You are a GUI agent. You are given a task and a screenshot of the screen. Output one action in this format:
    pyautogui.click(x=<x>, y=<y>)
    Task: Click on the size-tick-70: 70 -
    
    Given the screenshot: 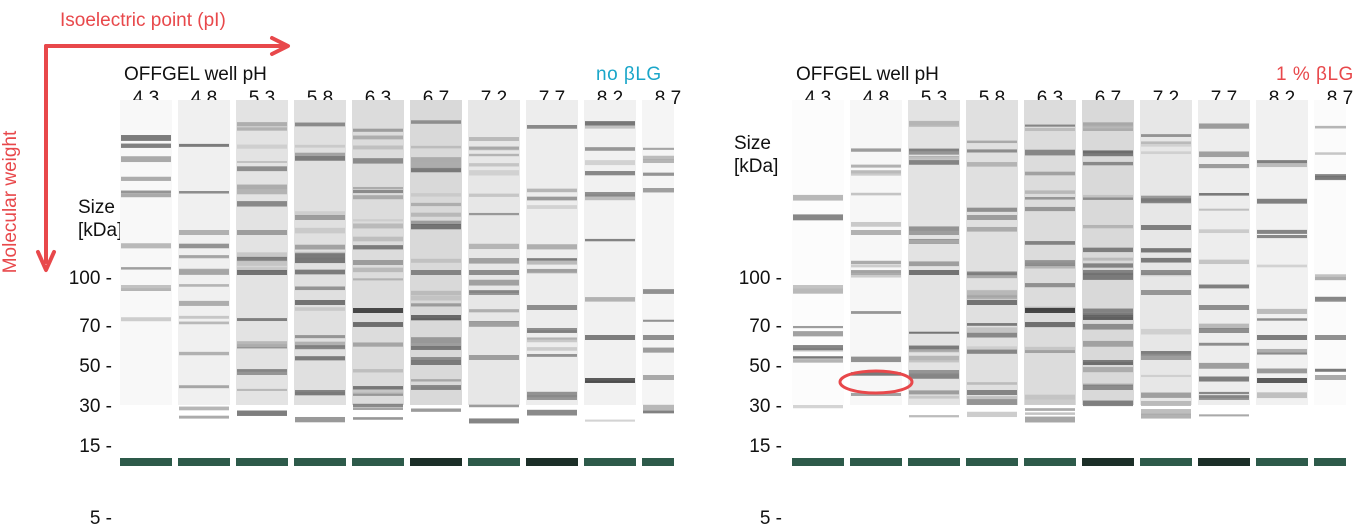 What is the action you would take?
    pyautogui.click(x=95, y=326)
    